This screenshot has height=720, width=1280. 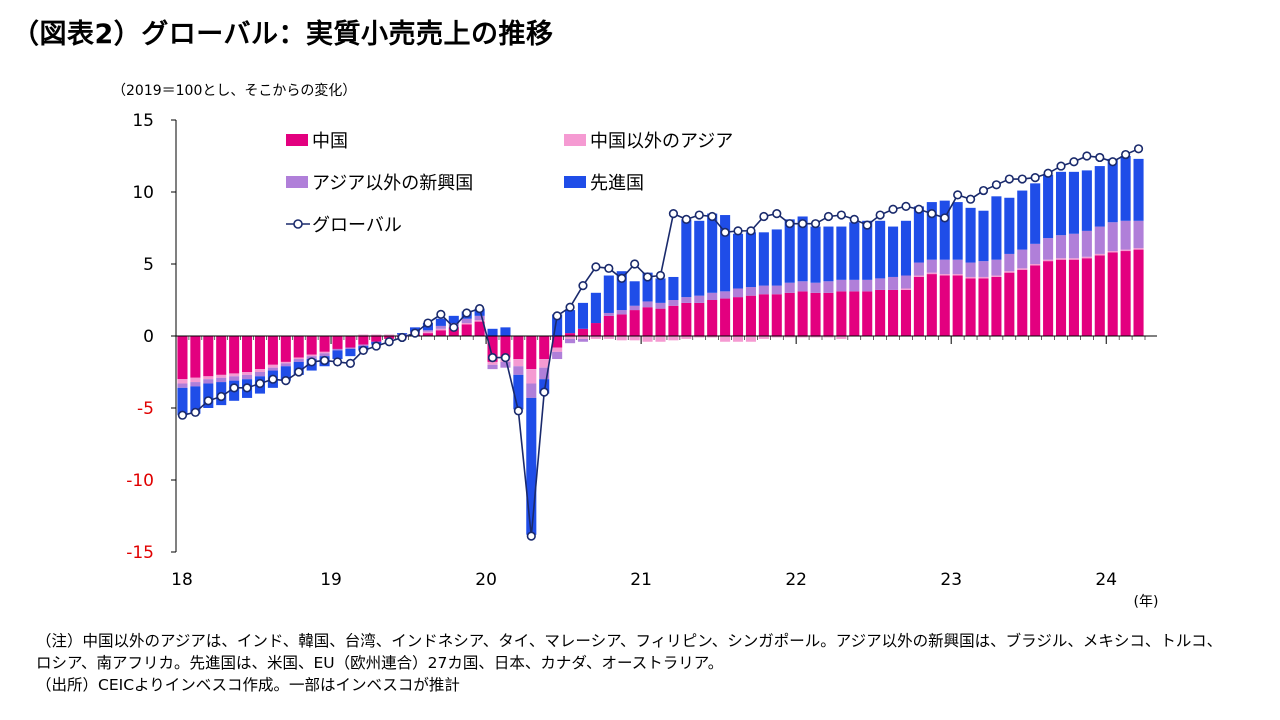 I want to click on y-tick-label: 15, so click(x=143, y=121).